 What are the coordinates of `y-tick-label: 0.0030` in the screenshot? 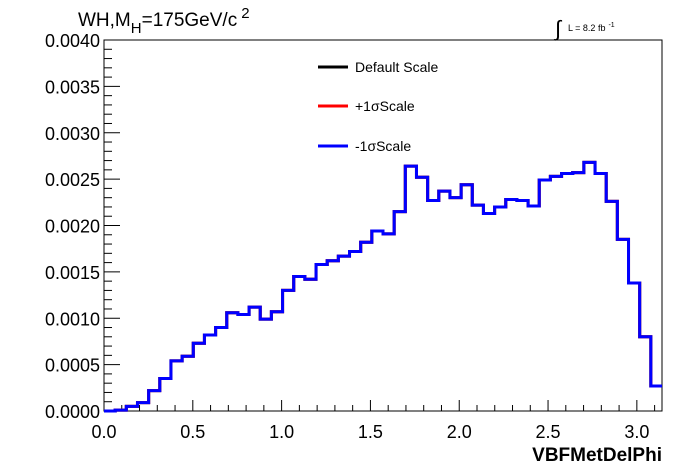 It's located at (72, 134).